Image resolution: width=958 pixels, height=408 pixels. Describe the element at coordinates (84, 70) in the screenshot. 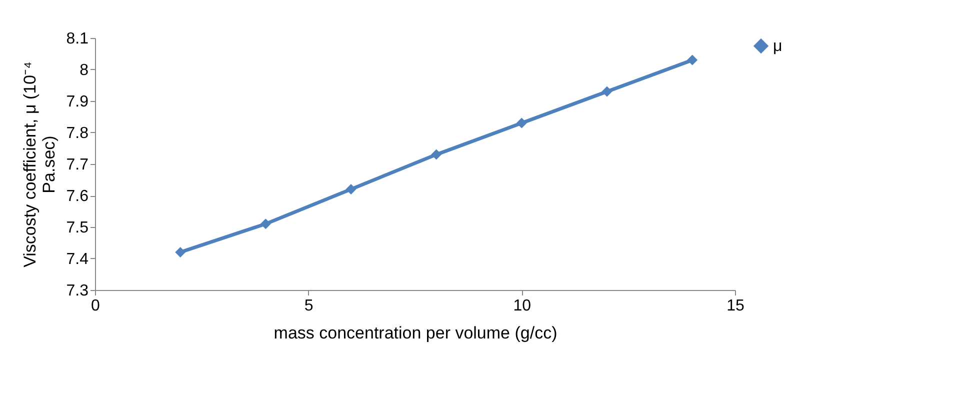

I see `y-tick-label: 8` at that location.